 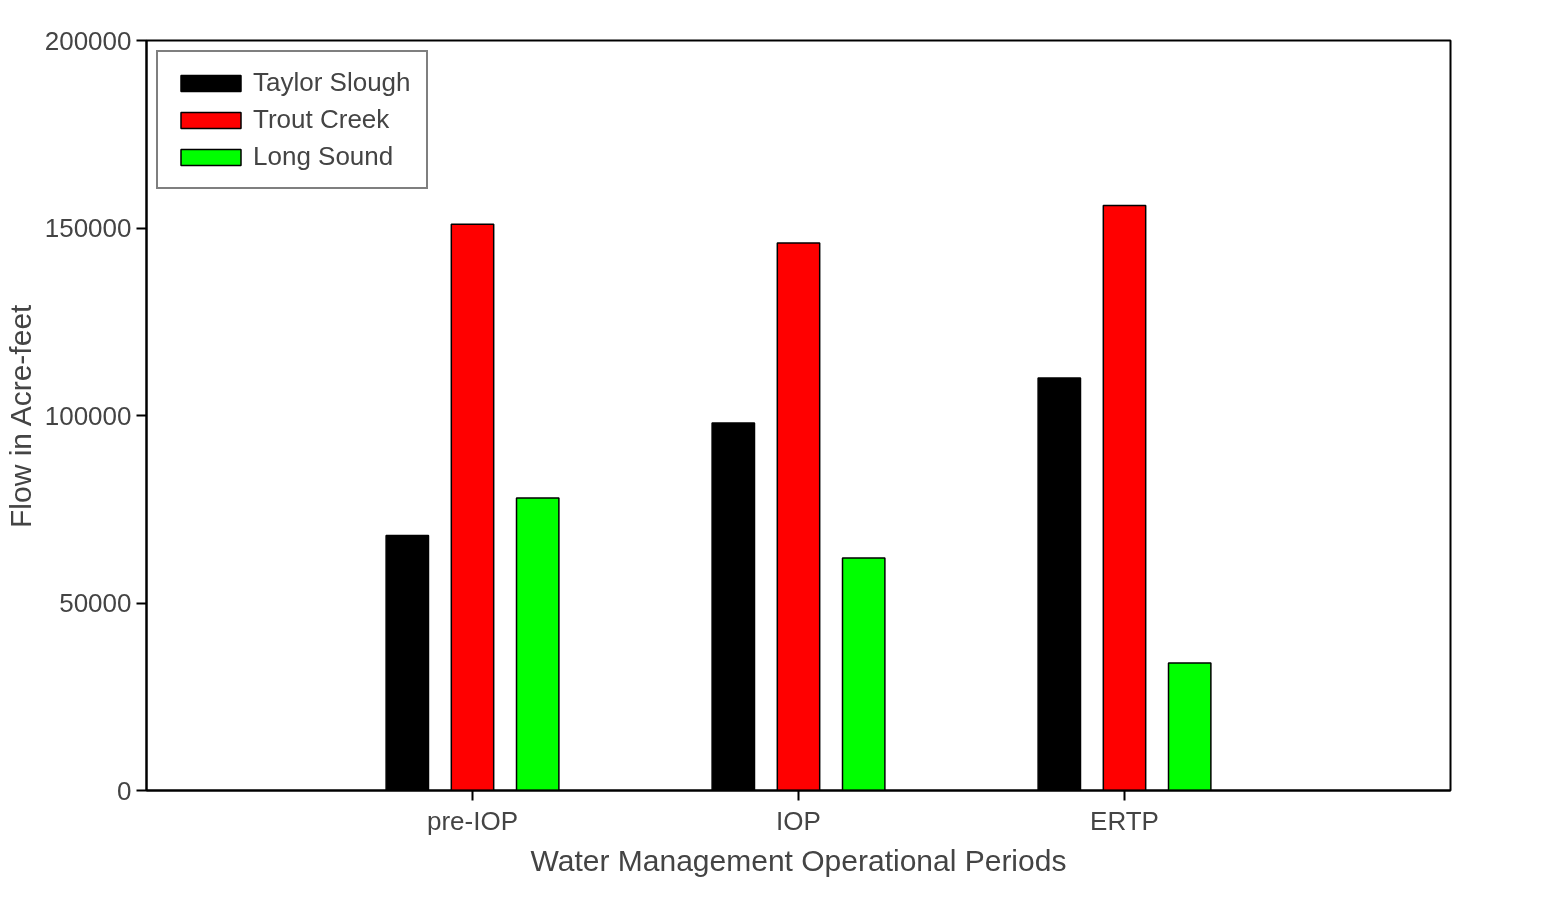 I want to click on y-tick-label: 0, so click(x=124, y=790).